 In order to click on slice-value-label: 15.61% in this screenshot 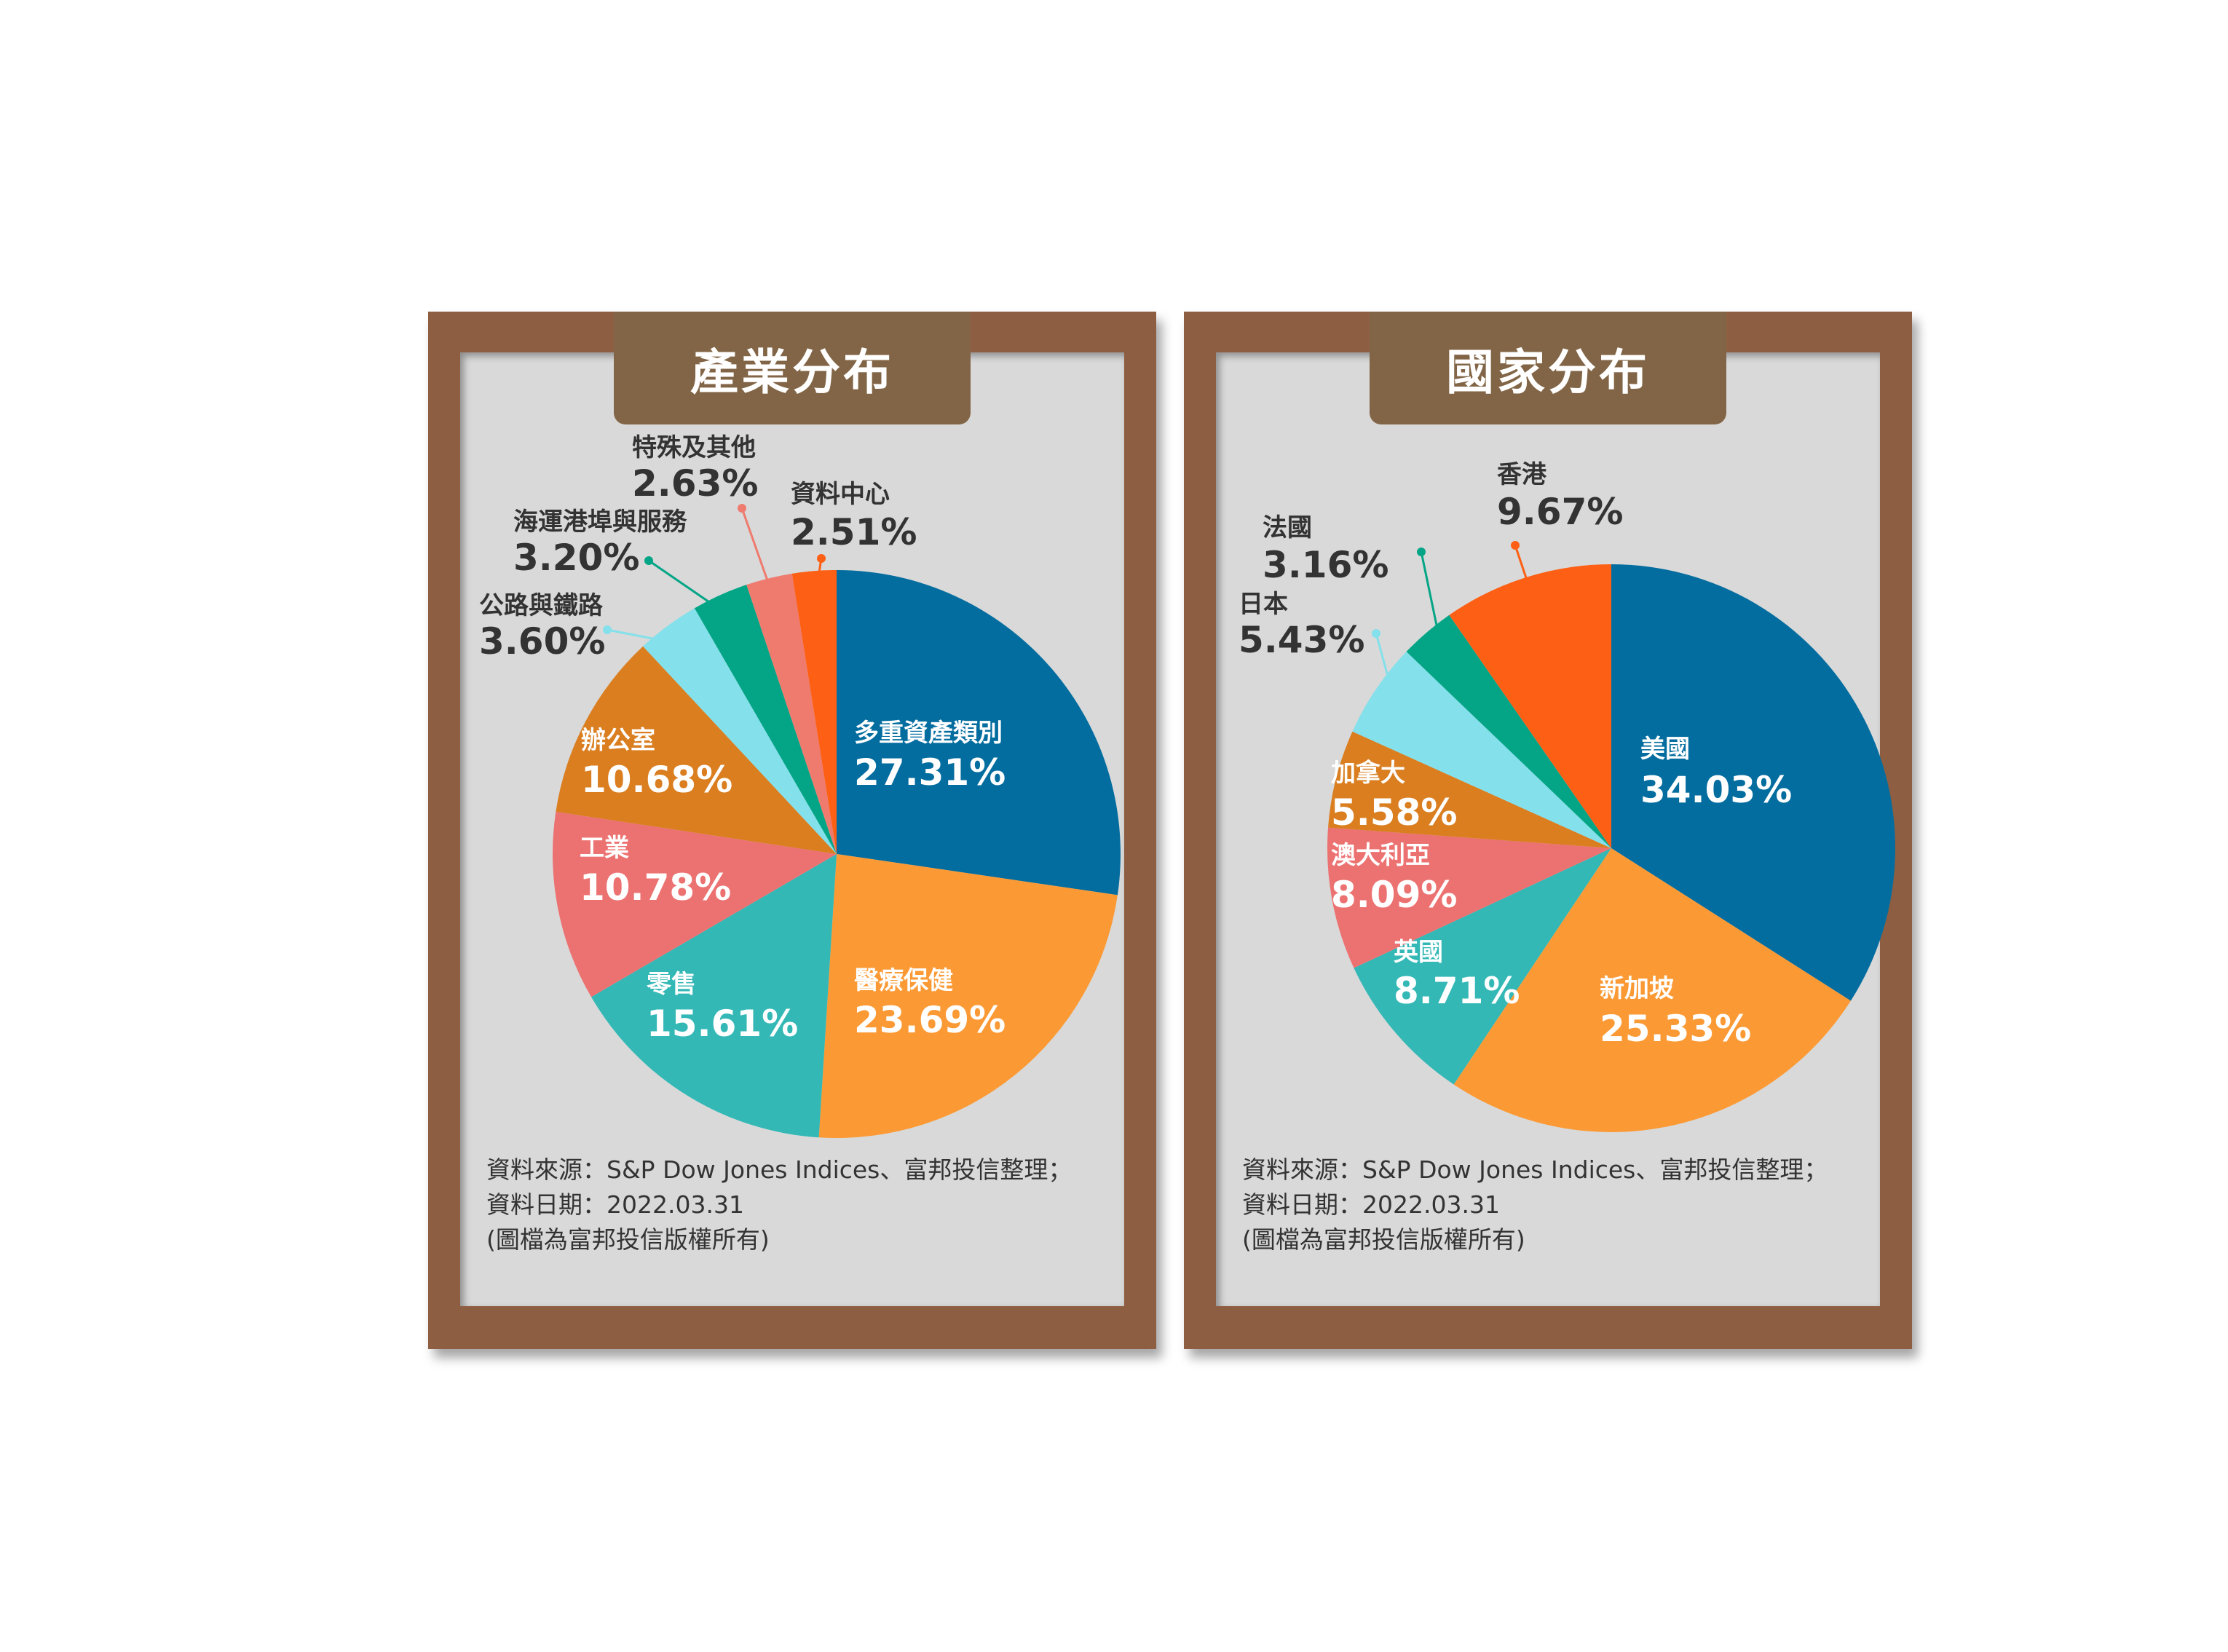, I will do `click(722, 1024)`.